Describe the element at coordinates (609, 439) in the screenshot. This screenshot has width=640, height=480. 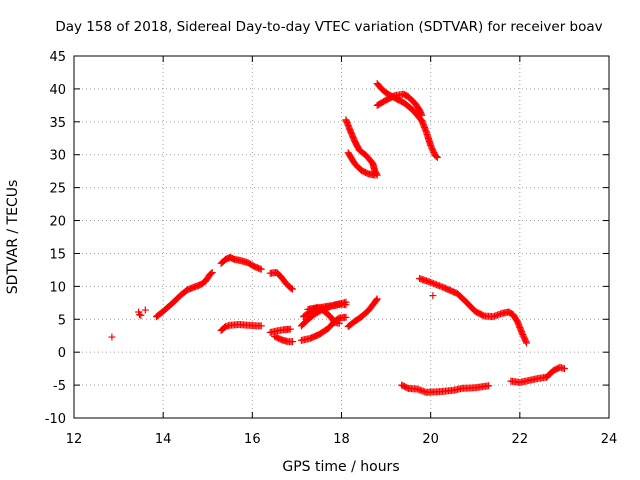
I see `x-tick-label: 24` at that location.